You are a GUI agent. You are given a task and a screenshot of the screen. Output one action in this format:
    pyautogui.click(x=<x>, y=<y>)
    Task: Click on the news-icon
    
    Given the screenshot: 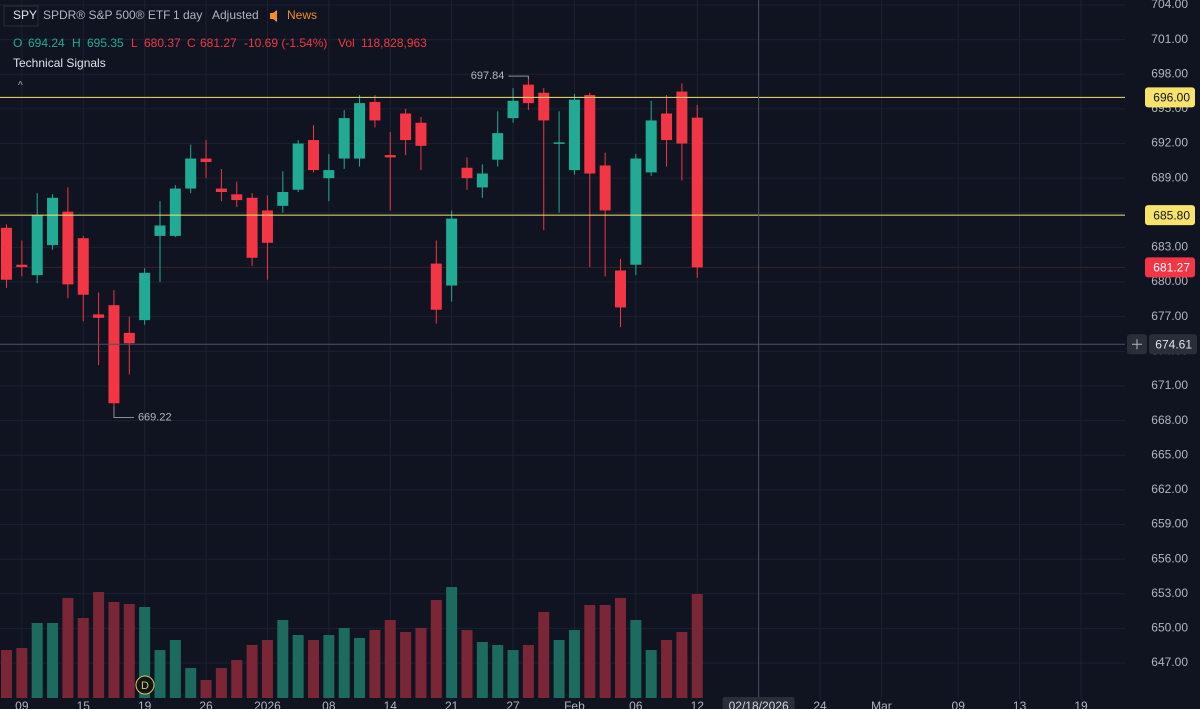 What is the action you would take?
    pyautogui.click(x=273, y=16)
    